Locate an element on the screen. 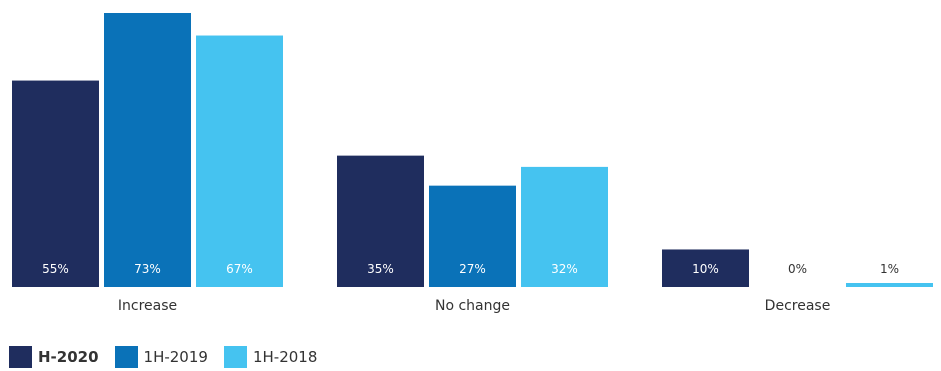 The height and width of the screenshot is (371, 941). bar-no-change-1h2018 is located at coordinates (564, 226).